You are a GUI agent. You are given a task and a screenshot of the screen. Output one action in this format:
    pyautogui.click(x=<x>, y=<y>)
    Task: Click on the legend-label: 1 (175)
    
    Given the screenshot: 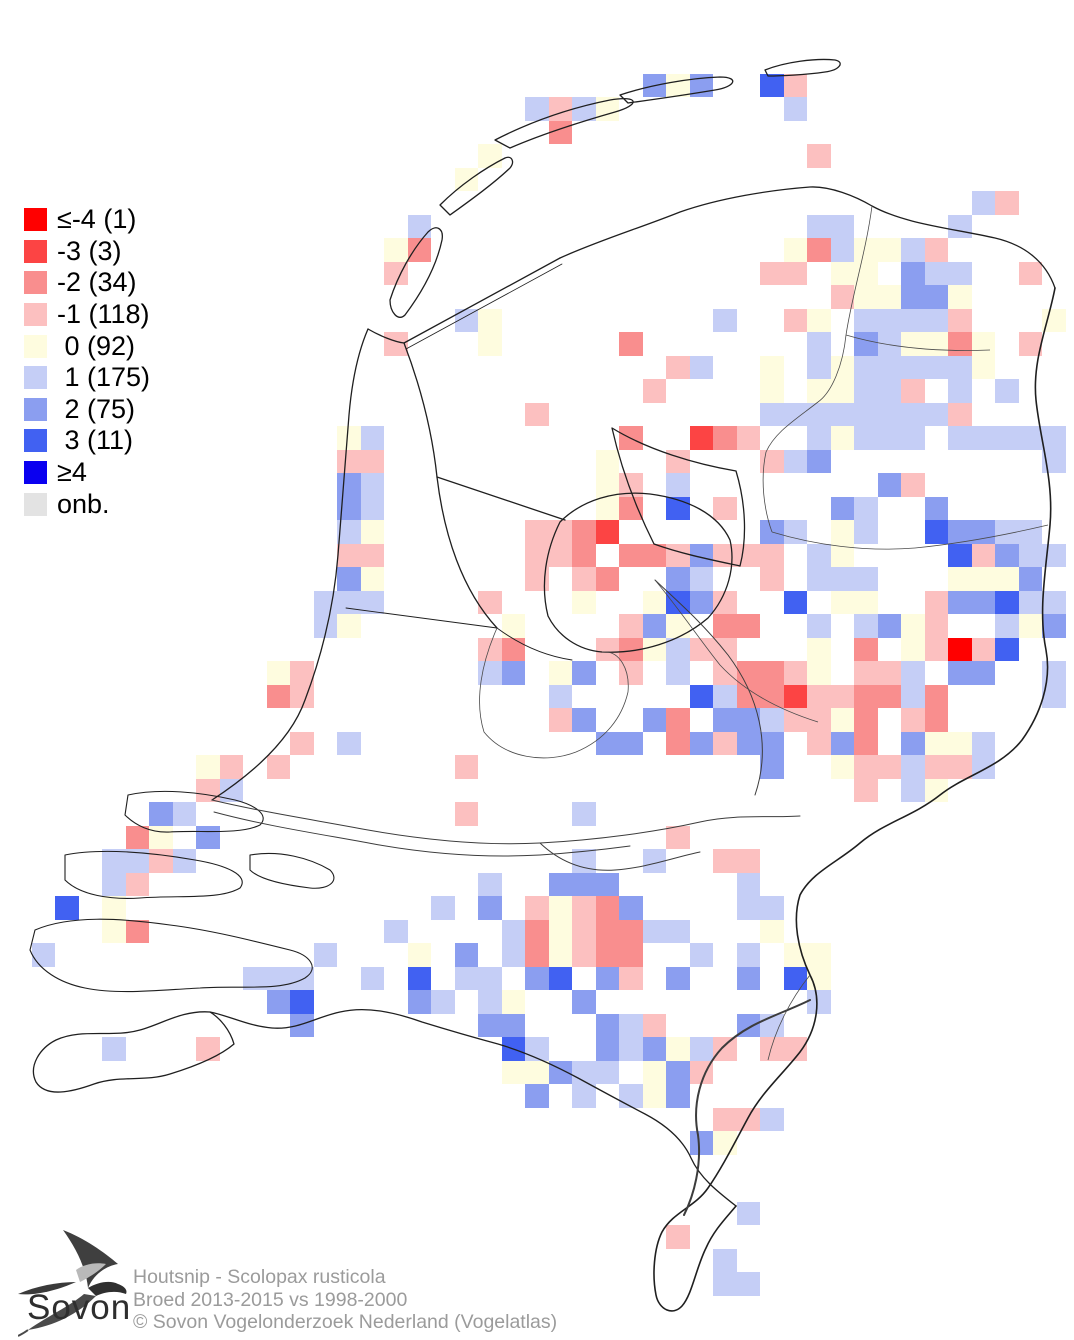 What is the action you would take?
    pyautogui.click(x=104, y=377)
    